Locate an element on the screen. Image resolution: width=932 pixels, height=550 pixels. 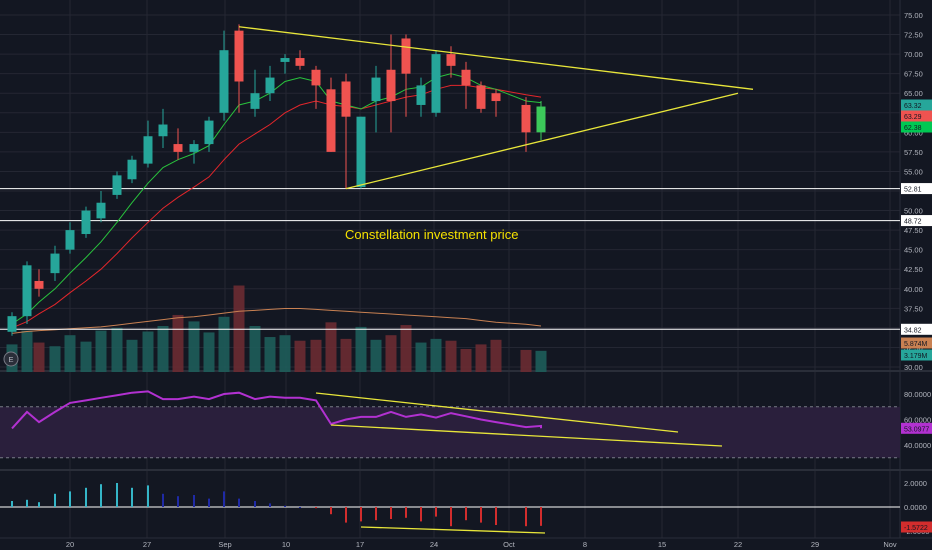
x-tick-label: Nov is located at coordinates (890, 544).